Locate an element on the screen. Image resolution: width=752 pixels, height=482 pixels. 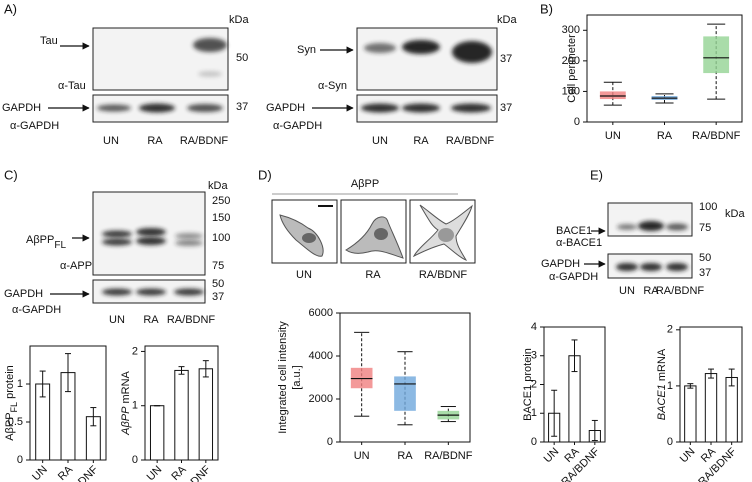
y-axis-label-part: BACE1 protein is located at coordinates (528, 384).